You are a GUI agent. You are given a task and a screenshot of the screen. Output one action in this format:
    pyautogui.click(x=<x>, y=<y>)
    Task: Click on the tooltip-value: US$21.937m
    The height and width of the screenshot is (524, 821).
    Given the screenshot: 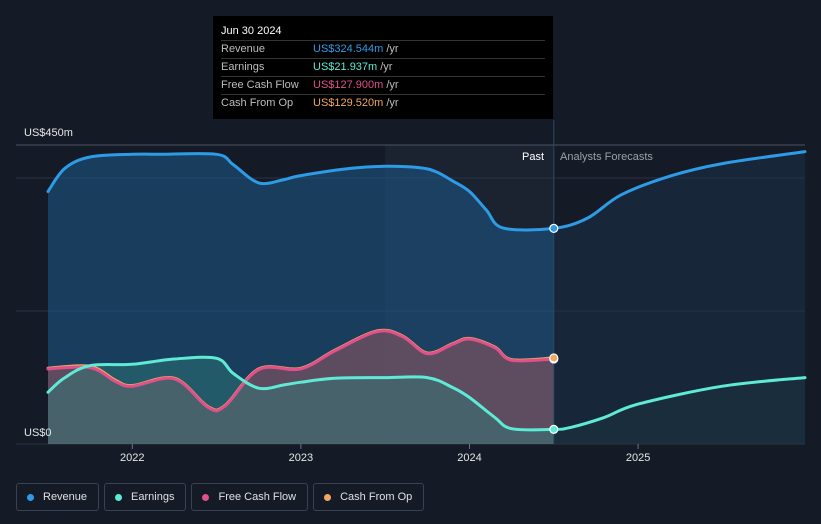 What is the action you would take?
    pyautogui.click(x=345, y=67)
    